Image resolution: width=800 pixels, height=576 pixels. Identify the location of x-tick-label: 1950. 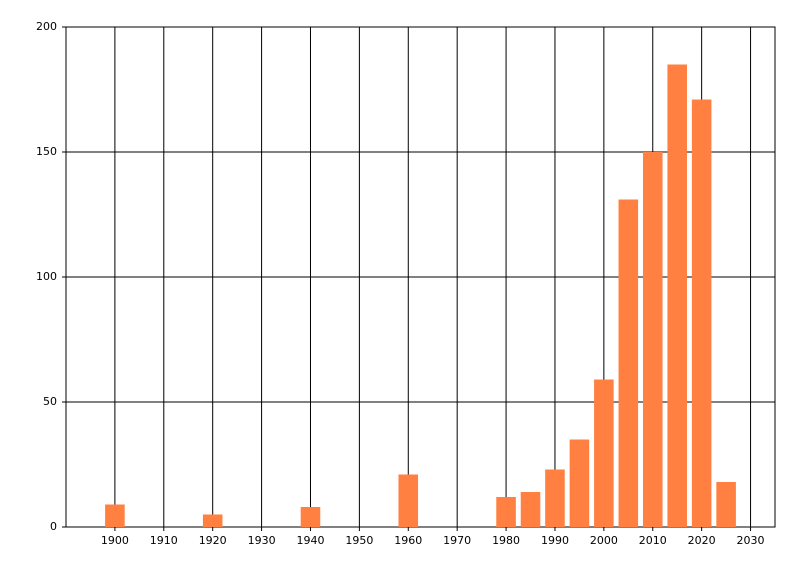
(359, 540).